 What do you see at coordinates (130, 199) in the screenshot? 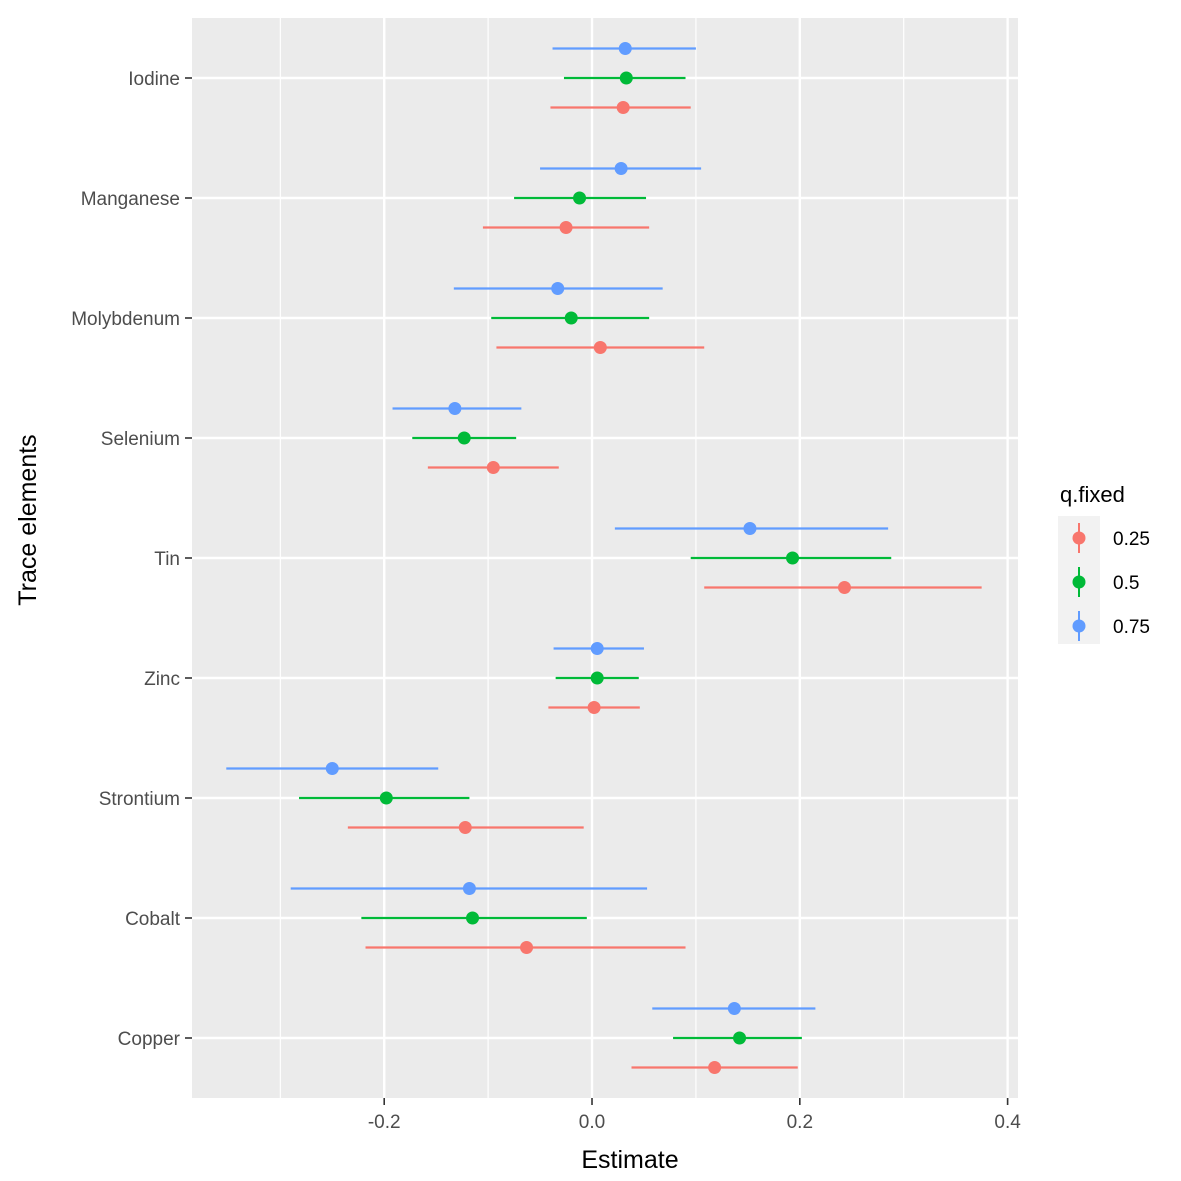
I see `y-tick-label: Manganese` at bounding box center [130, 199].